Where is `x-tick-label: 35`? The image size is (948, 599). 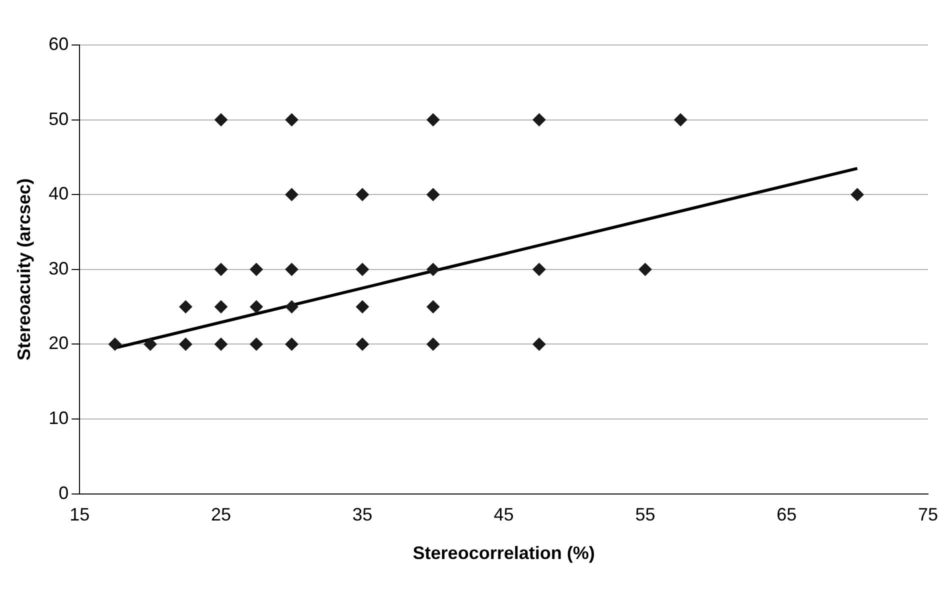
x-tick-label: 35 is located at coordinates (362, 514).